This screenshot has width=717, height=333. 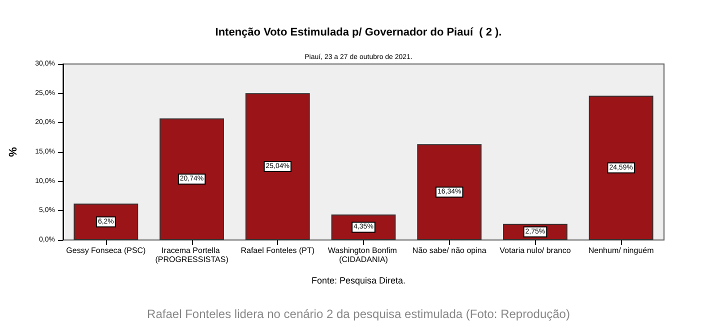 What do you see at coordinates (14, 151) in the screenshot?
I see `y-axis-title: %` at bounding box center [14, 151].